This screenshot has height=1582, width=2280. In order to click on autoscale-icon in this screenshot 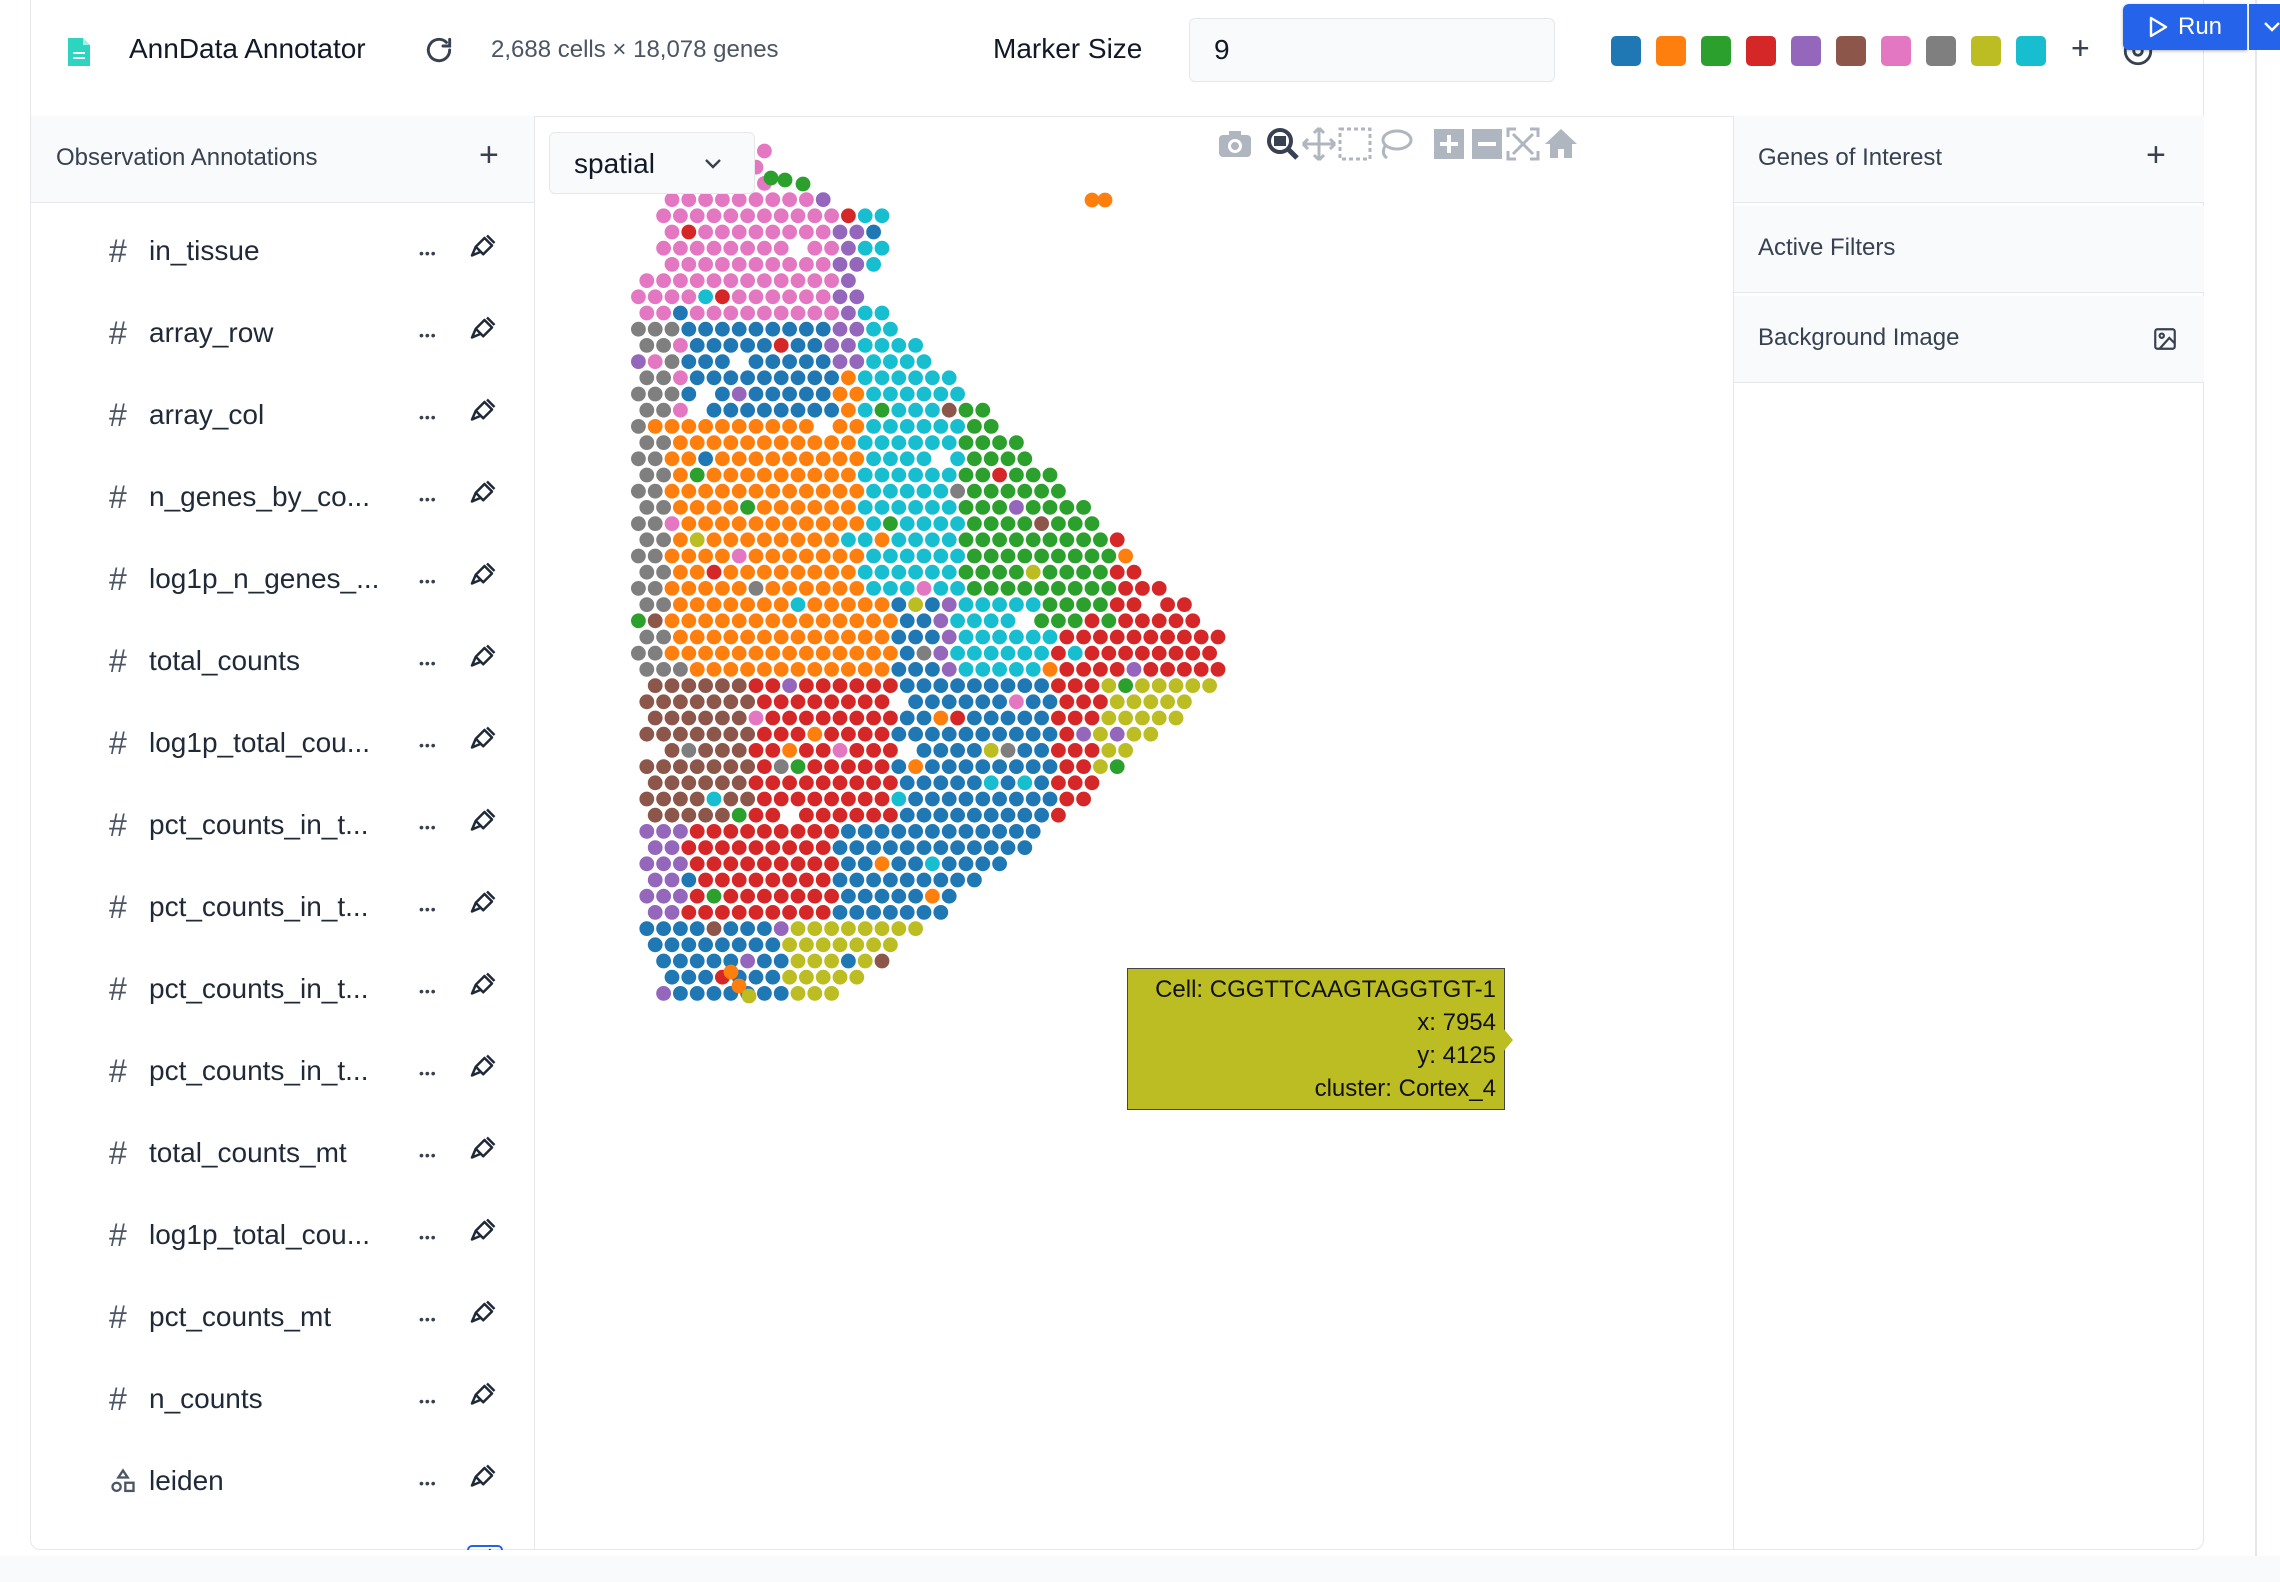, I will do `click(1523, 144)`.